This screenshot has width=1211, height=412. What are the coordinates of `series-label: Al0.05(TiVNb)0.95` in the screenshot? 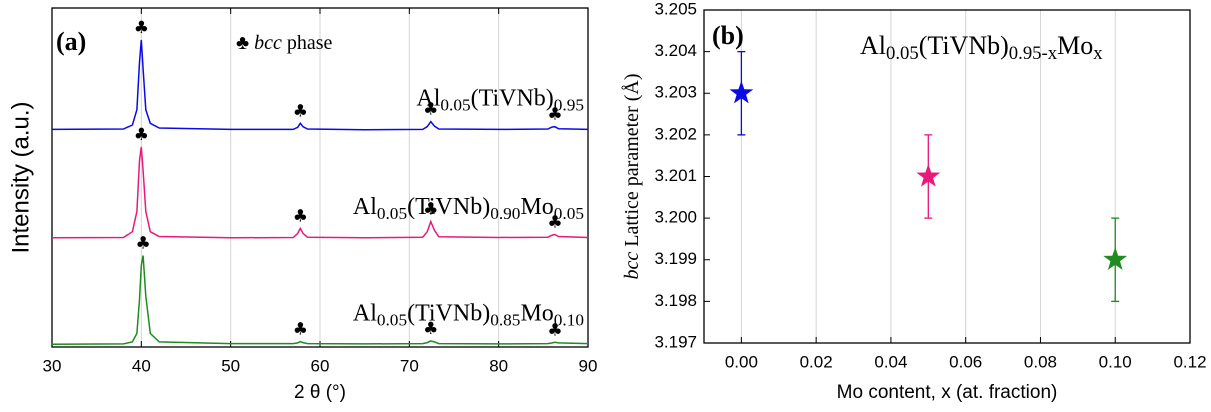 It's located at (500, 99).